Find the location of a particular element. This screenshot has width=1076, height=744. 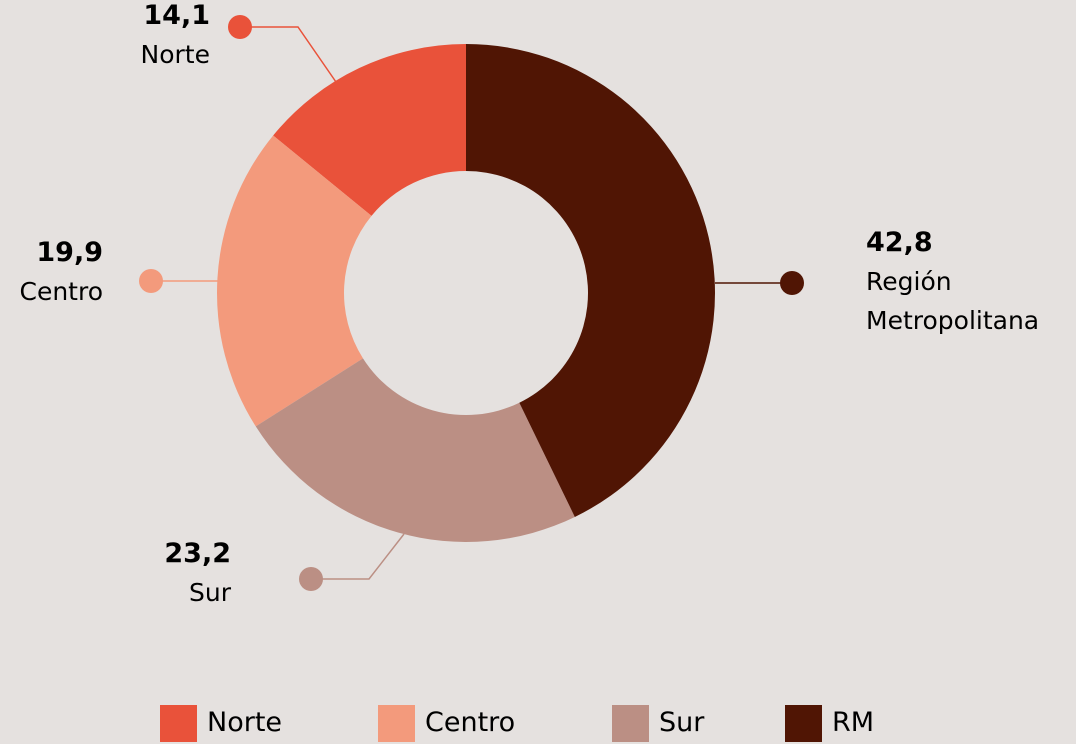

value-label: 14,1 is located at coordinates (176, 15).